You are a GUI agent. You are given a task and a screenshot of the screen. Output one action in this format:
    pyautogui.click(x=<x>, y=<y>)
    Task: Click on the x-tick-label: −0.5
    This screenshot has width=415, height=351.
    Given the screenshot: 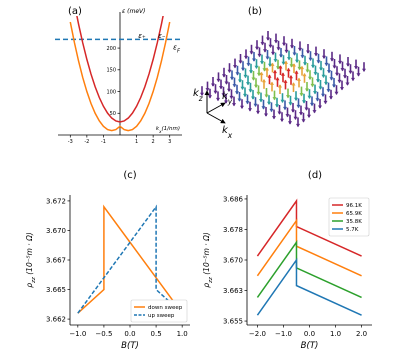 What is the action you would take?
    pyautogui.click(x=103, y=334)
    